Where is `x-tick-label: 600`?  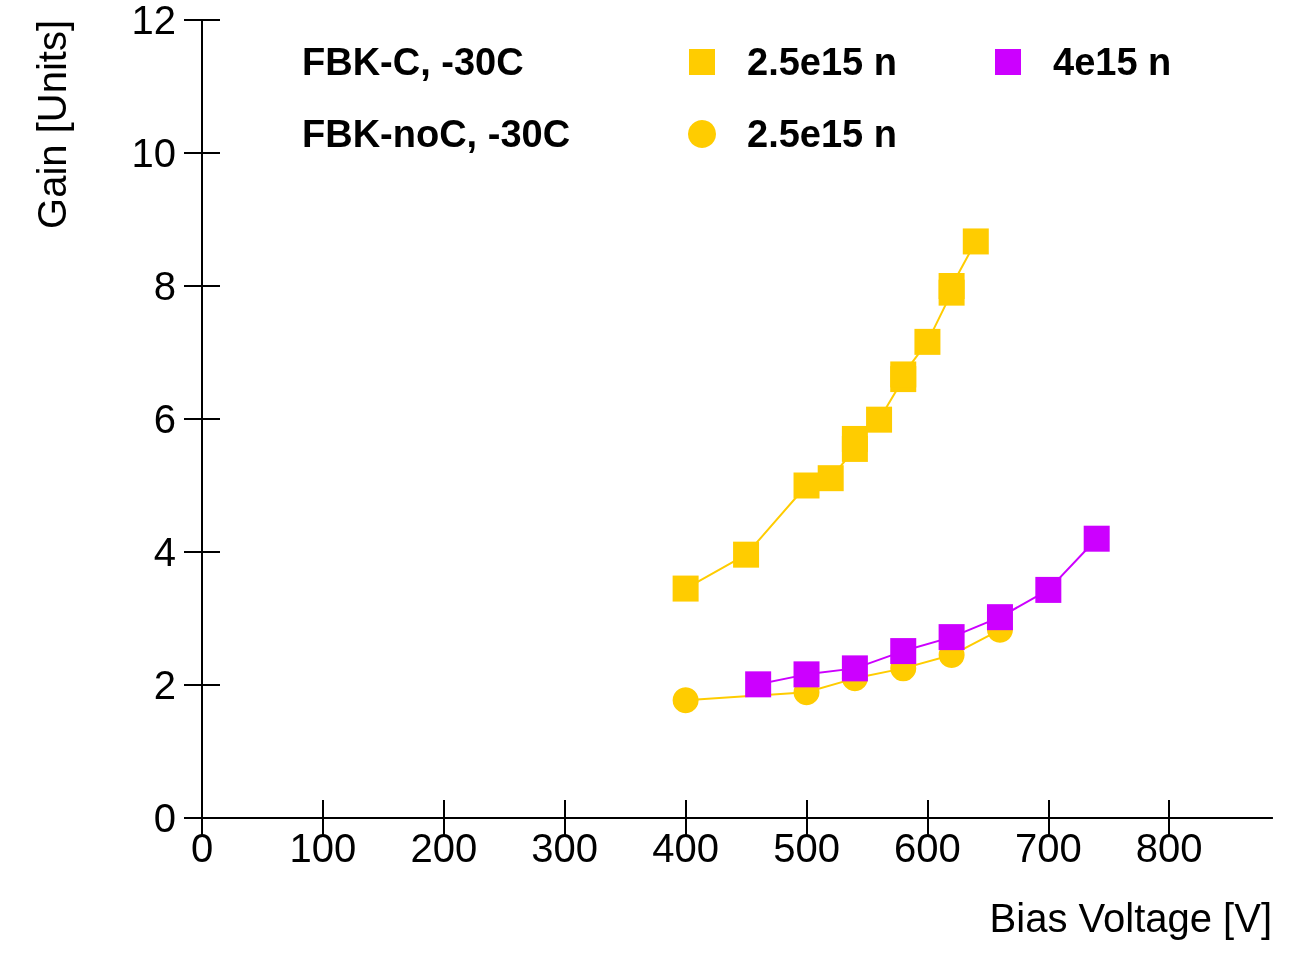
x-tick-label: 600 is located at coordinates (927, 848).